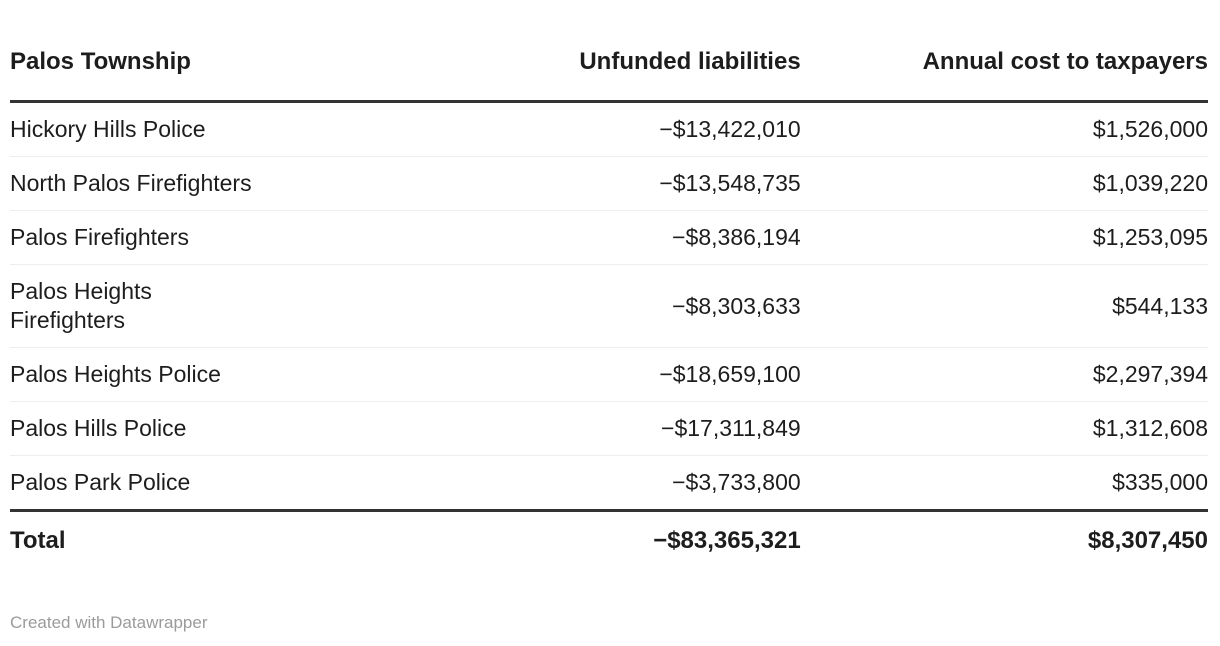 The height and width of the screenshot is (646, 1220). I want to click on annual-cost-value: $1,253,095, so click(1004, 237).